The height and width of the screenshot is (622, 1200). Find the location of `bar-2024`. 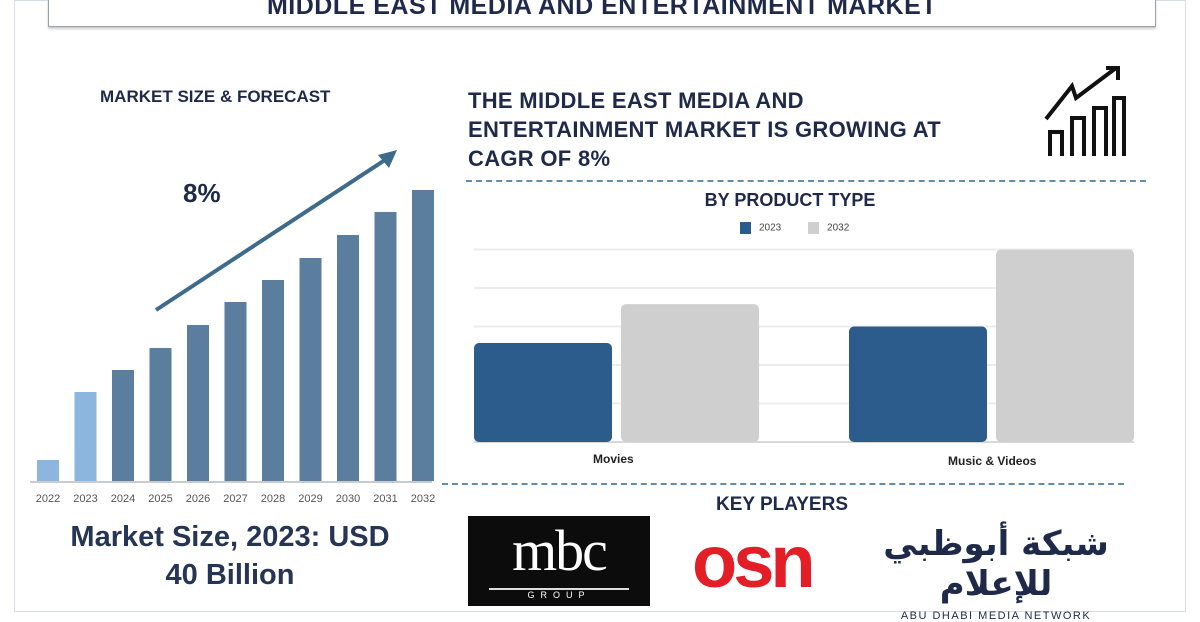

bar-2024 is located at coordinates (123, 425).